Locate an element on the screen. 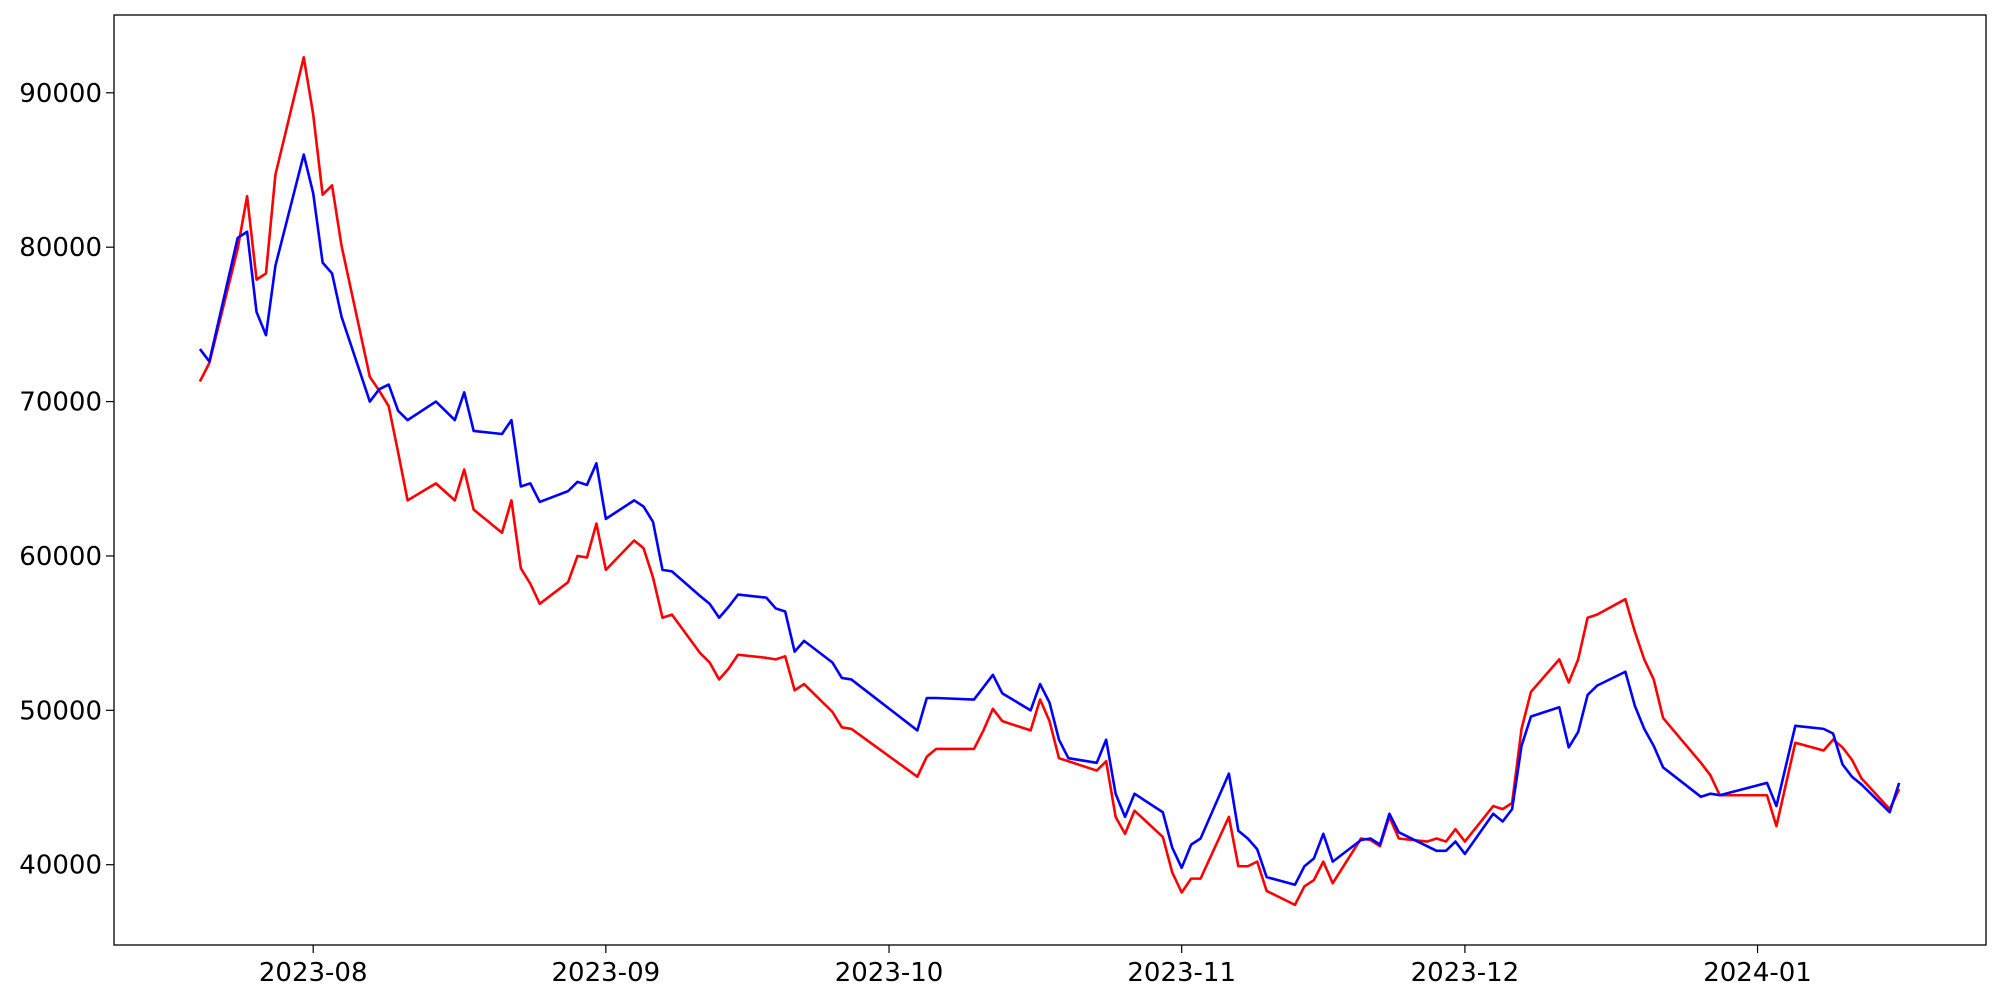 This screenshot has width=2000, height=1004. x-tick-label: 2023-08 is located at coordinates (313, 973).